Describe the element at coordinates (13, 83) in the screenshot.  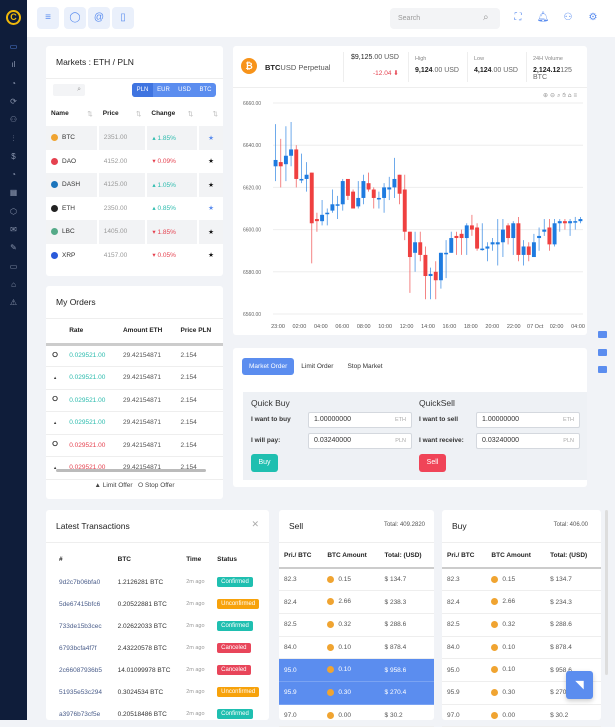
I see `pie-chart-icon: ◔` at that location.